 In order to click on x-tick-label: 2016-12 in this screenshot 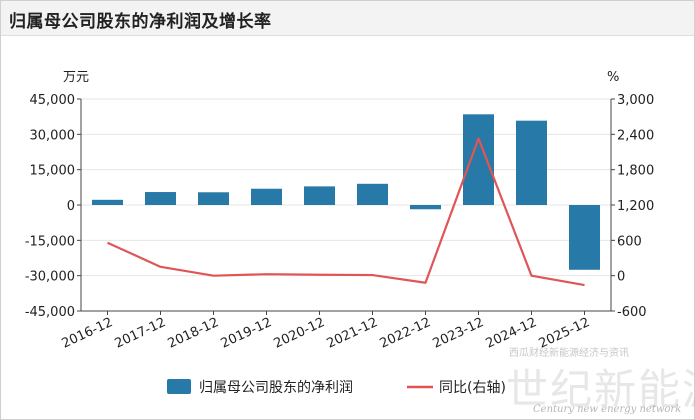, I will do `click(88, 333)`.